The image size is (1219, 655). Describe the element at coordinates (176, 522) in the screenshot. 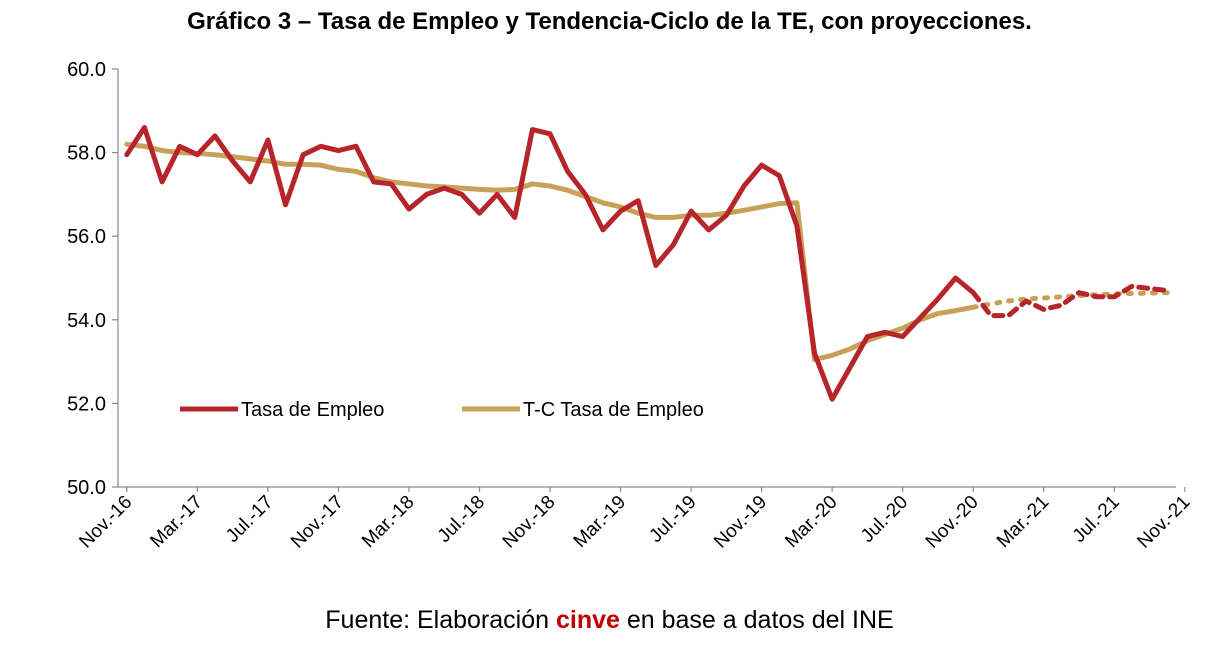

I see `x-tick-label: Mar.-17` at that location.